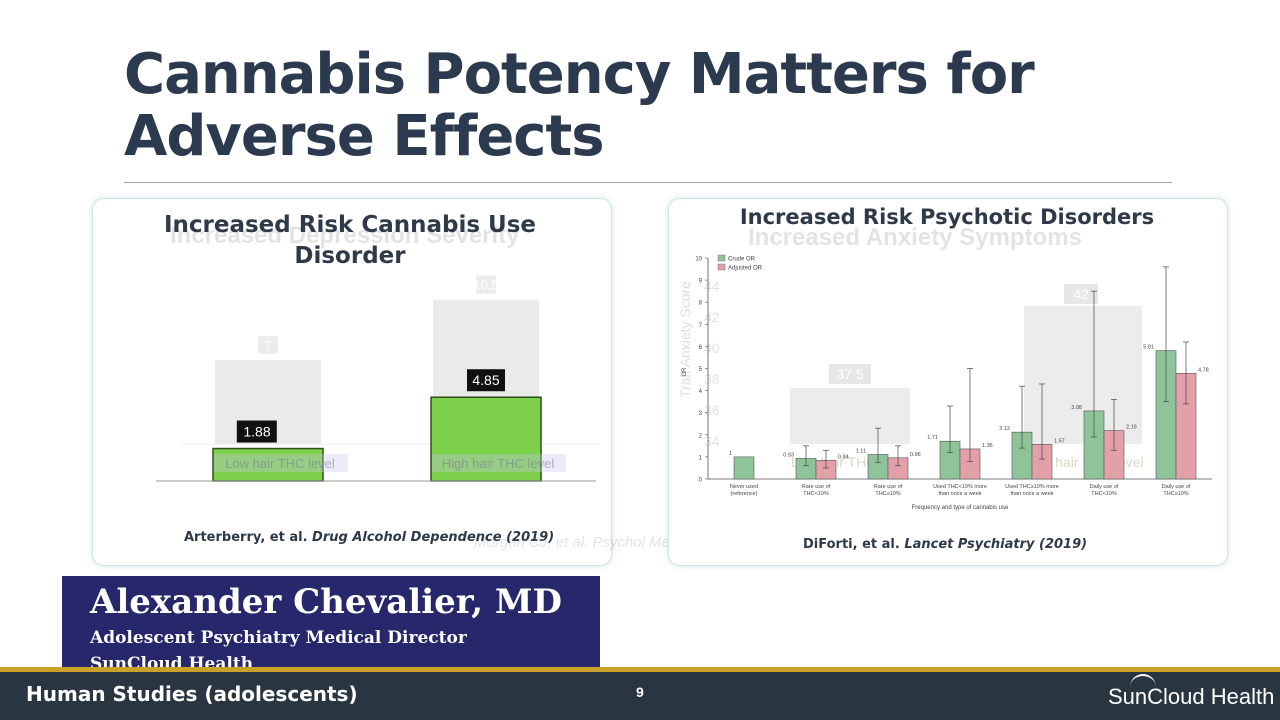  Describe the element at coordinates (1004, 429) in the screenshot. I see `data-label: 2.12` at that location.